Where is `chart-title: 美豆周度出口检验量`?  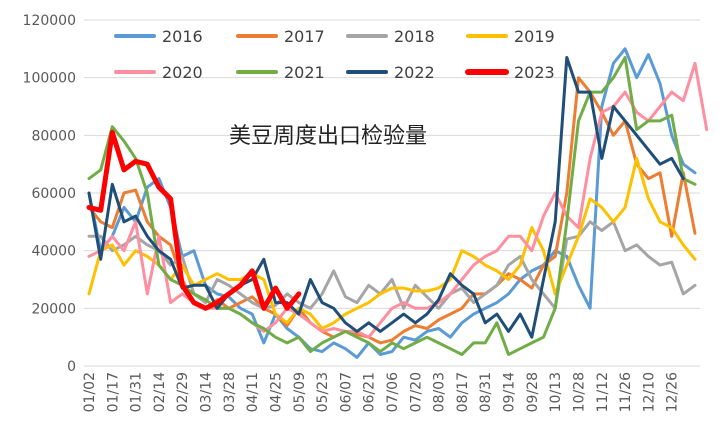
chart-title: 美豆周度出口检验量 is located at coordinates (328, 136).